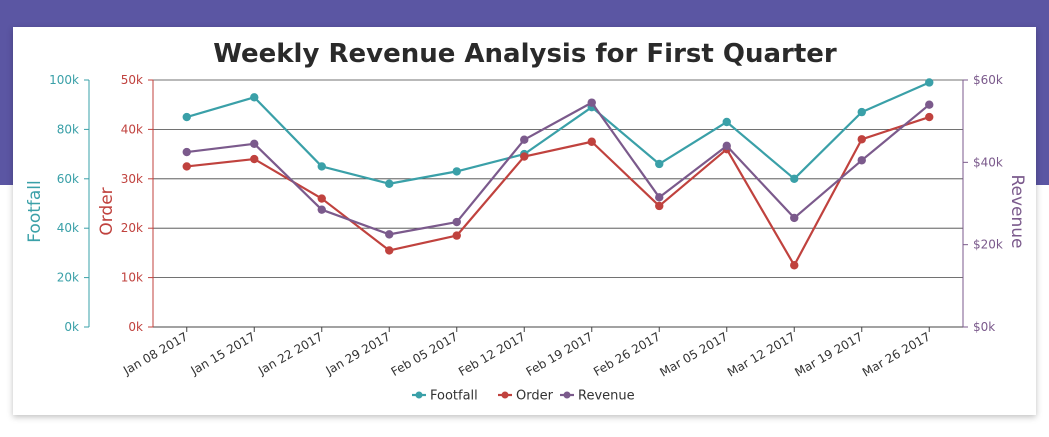  I want to click on x-tick-label: Mar 05 2017, so click(693, 354).